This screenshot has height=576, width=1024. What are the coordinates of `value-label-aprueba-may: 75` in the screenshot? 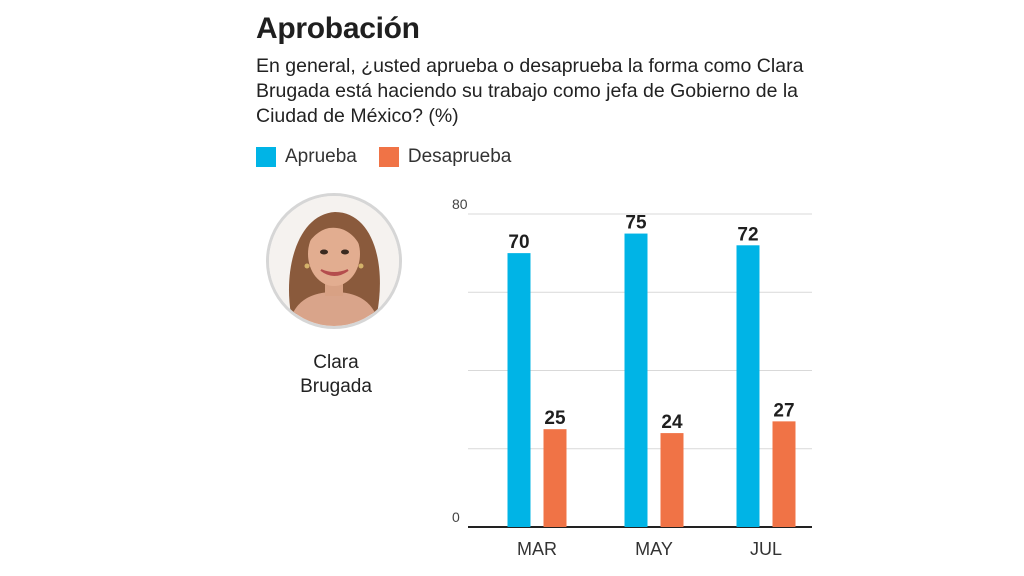 It's located at (636, 223).